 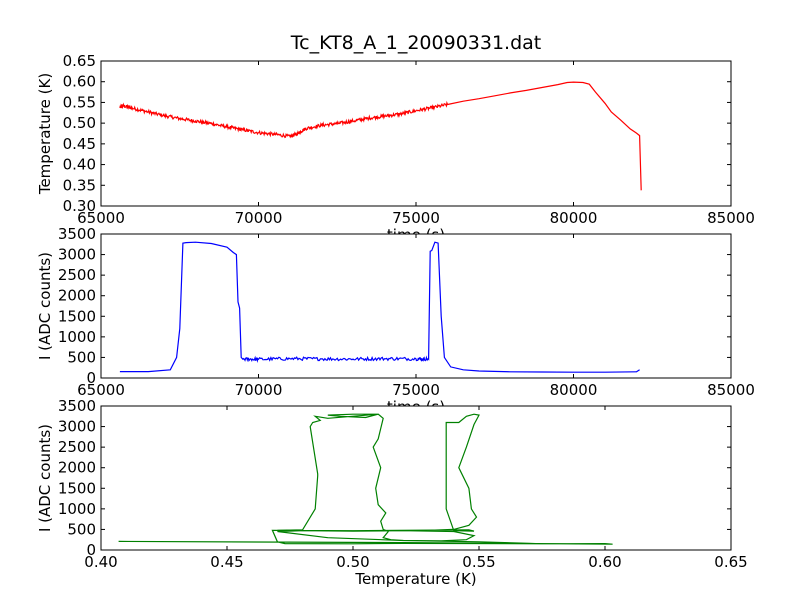 What do you see at coordinates (79, 165) in the screenshot?
I see `y-tick-label: 0.40` at bounding box center [79, 165].